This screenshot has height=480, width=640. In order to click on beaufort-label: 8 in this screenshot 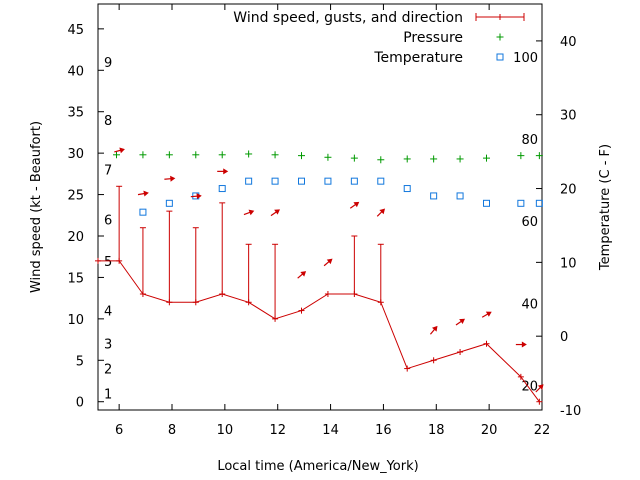, I will do `click(108, 121)`.